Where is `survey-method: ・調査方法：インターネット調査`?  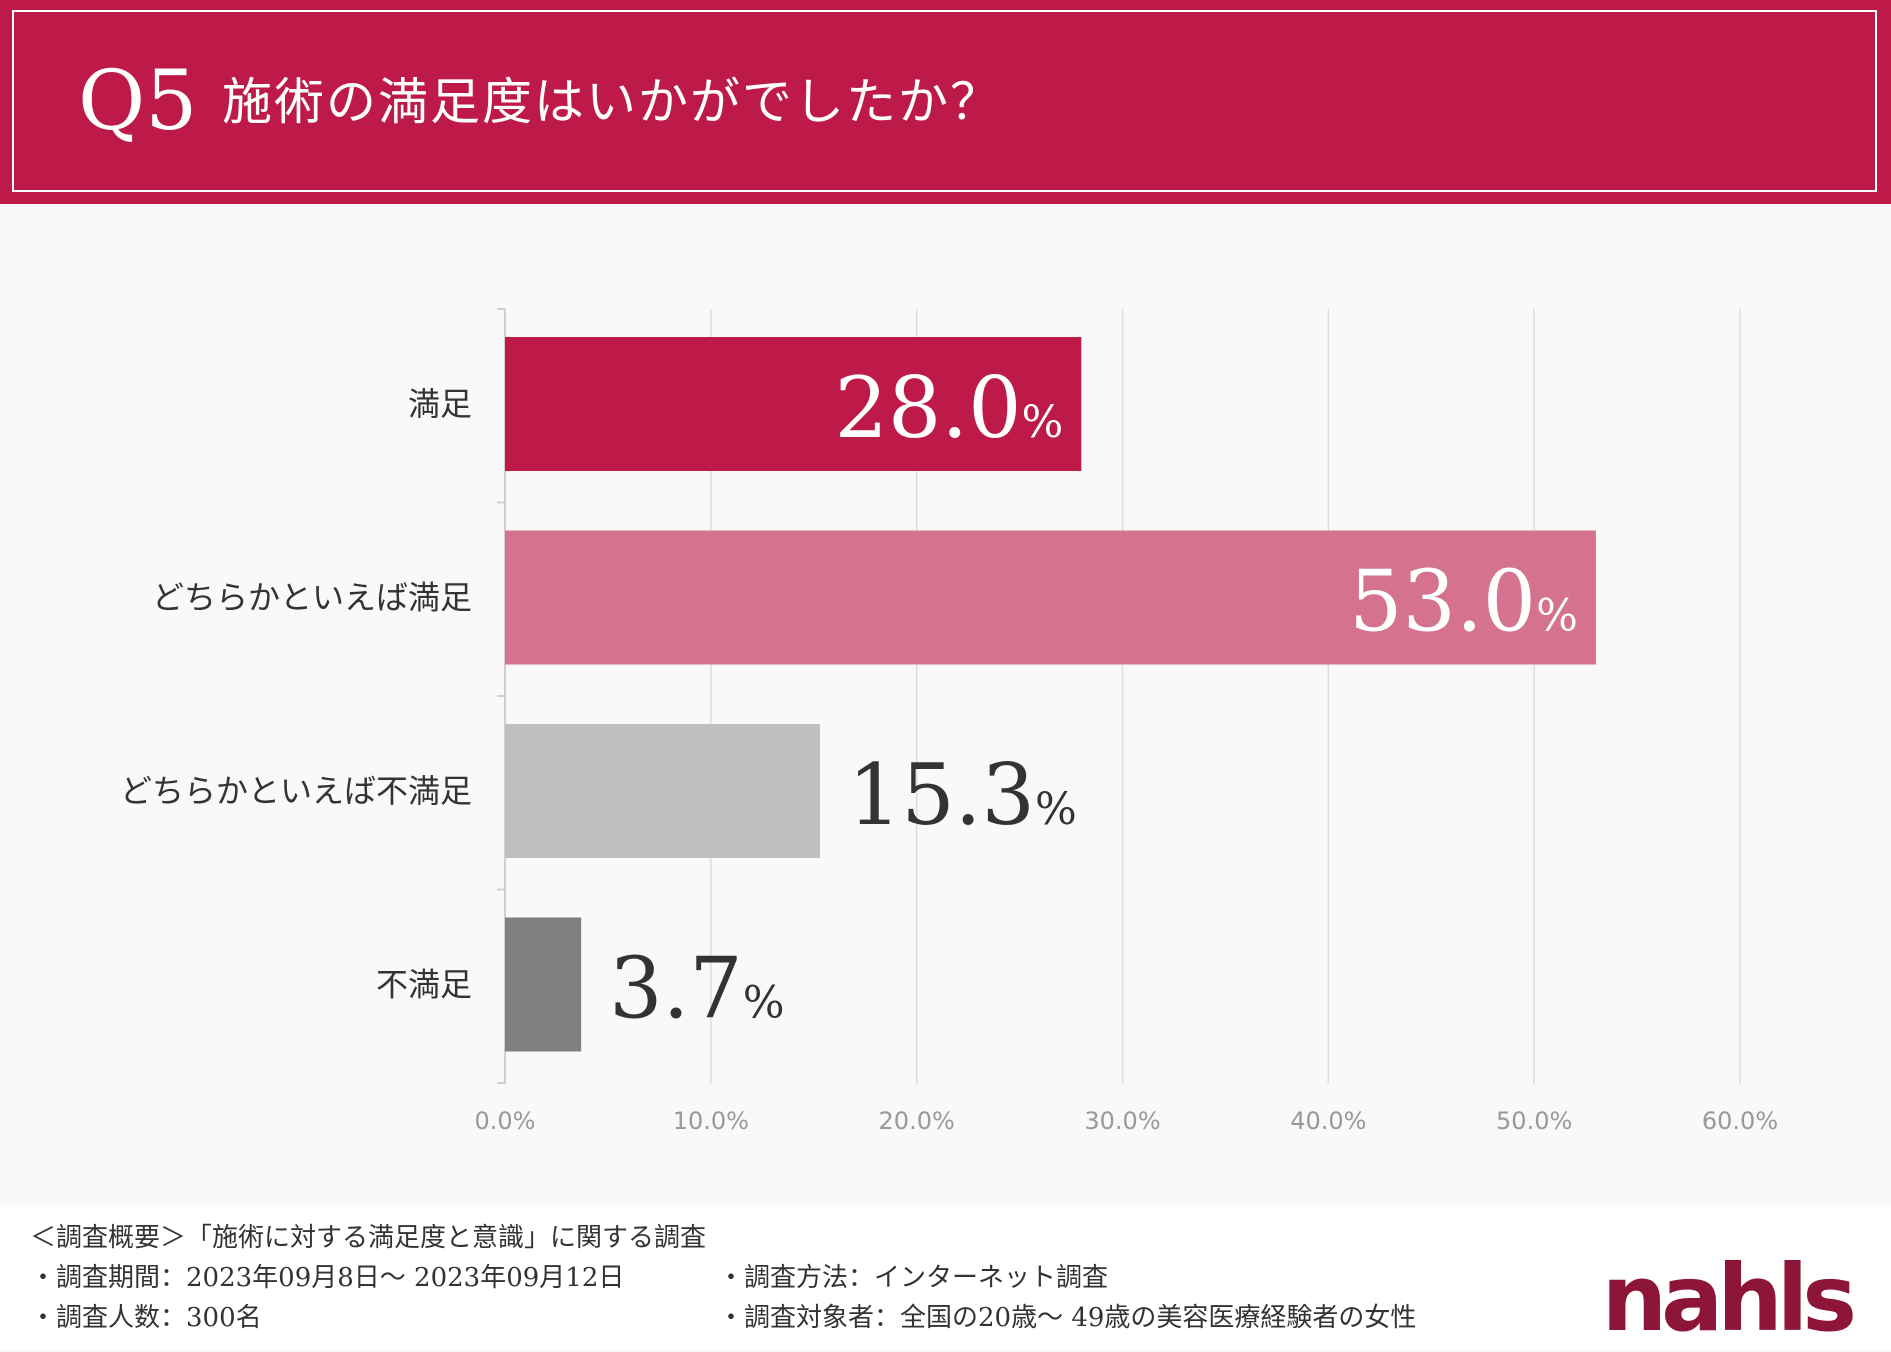
survey-method: ・調査方法：インターネット調査 is located at coordinates (913, 1278).